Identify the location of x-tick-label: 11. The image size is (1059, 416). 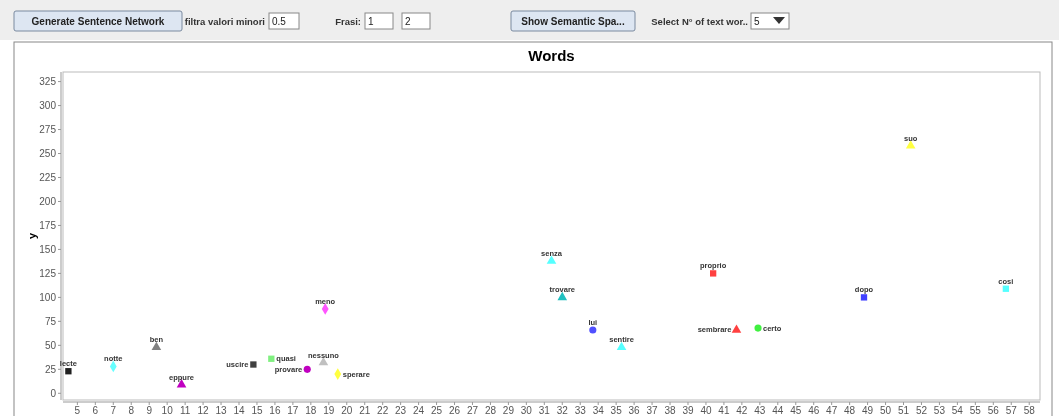
(185, 410).